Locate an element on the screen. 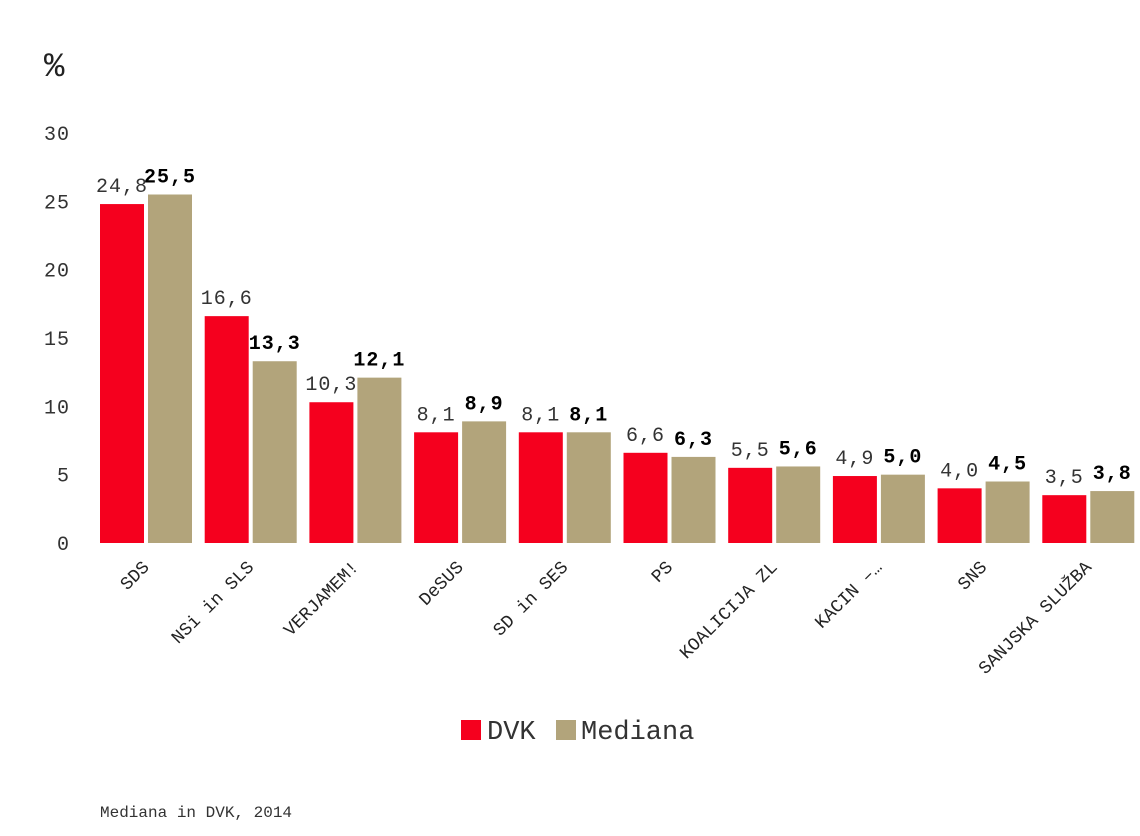  data-label-mediana: 3,8 is located at coordinates (1112, 474).